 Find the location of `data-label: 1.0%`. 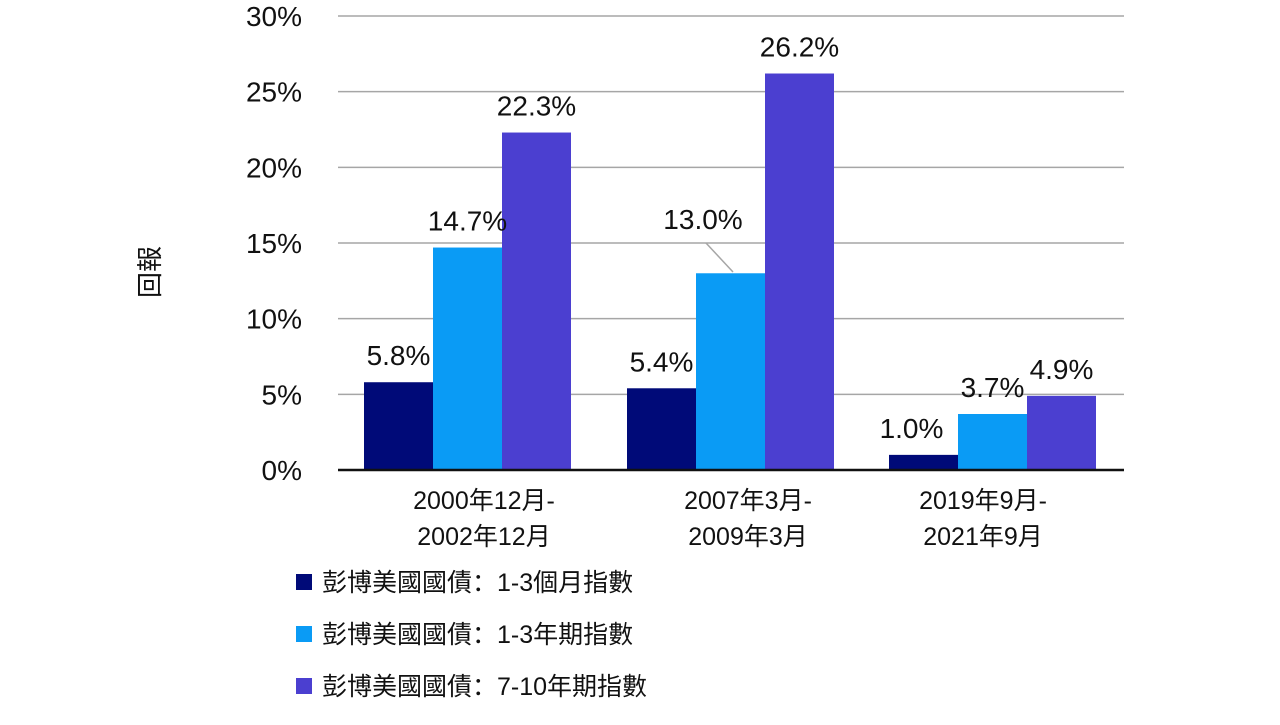

data-label: 1.0% is located at coordinates (912, 428).